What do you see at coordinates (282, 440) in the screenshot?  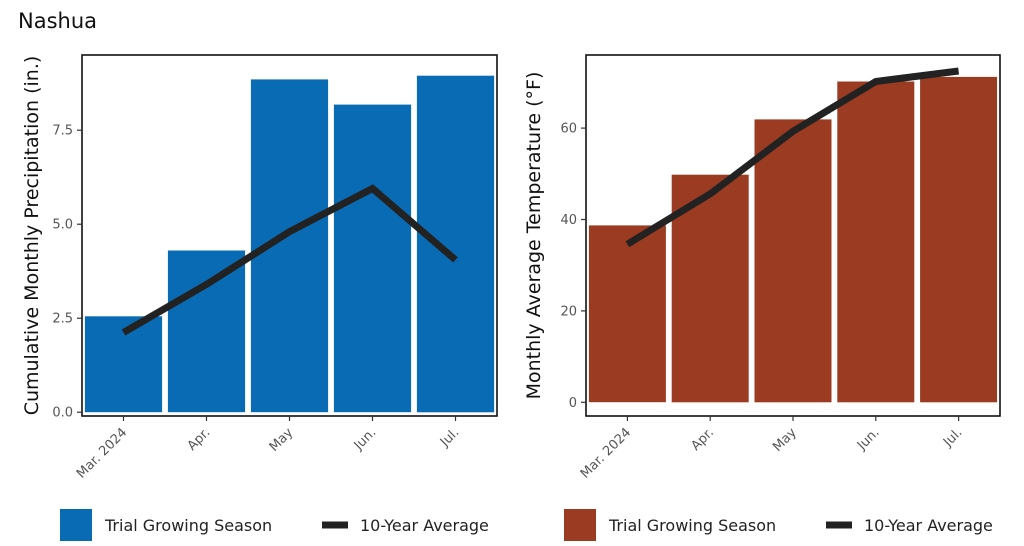 I see `x-tick-label-0-2: May` at bounding box center [282, 440].